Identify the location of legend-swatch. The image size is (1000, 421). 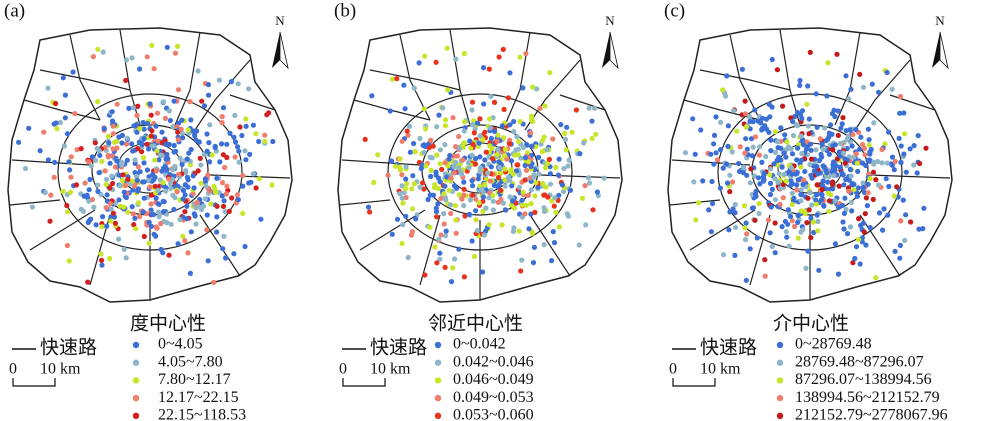
(780, 415).